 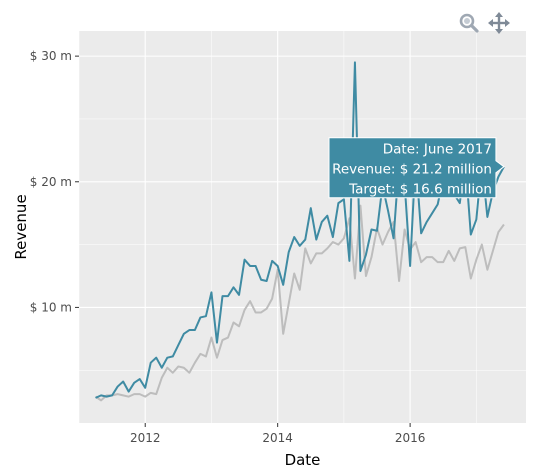 I want to click on x-tick-label: 2014, so click(x=277, y=438).